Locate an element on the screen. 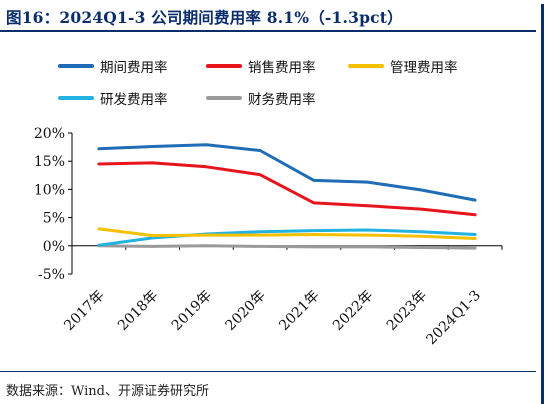  legend: 期间费用率 销售费用率 管理费用率研发费用率 财务费用率 is located at coordinates (288, 84).